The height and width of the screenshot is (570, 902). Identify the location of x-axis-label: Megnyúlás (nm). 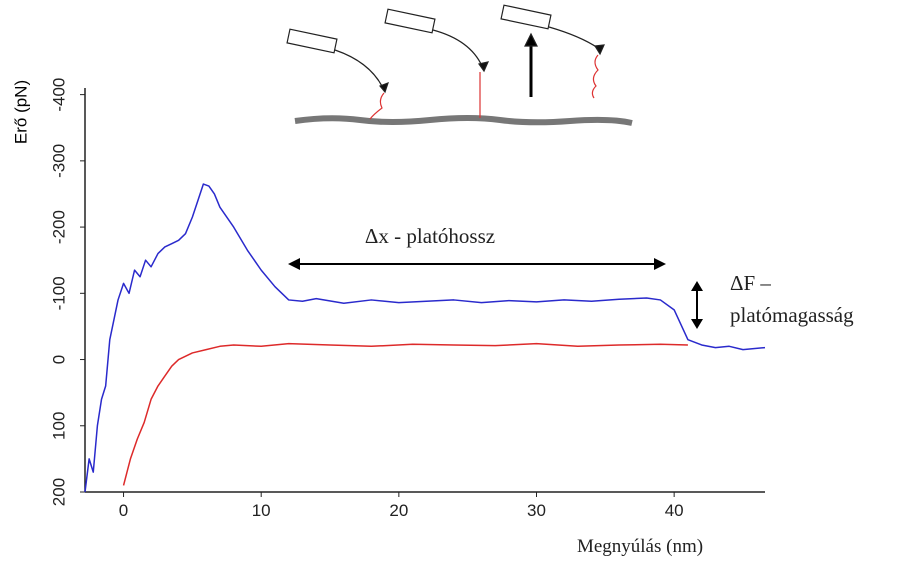
(640, 546).